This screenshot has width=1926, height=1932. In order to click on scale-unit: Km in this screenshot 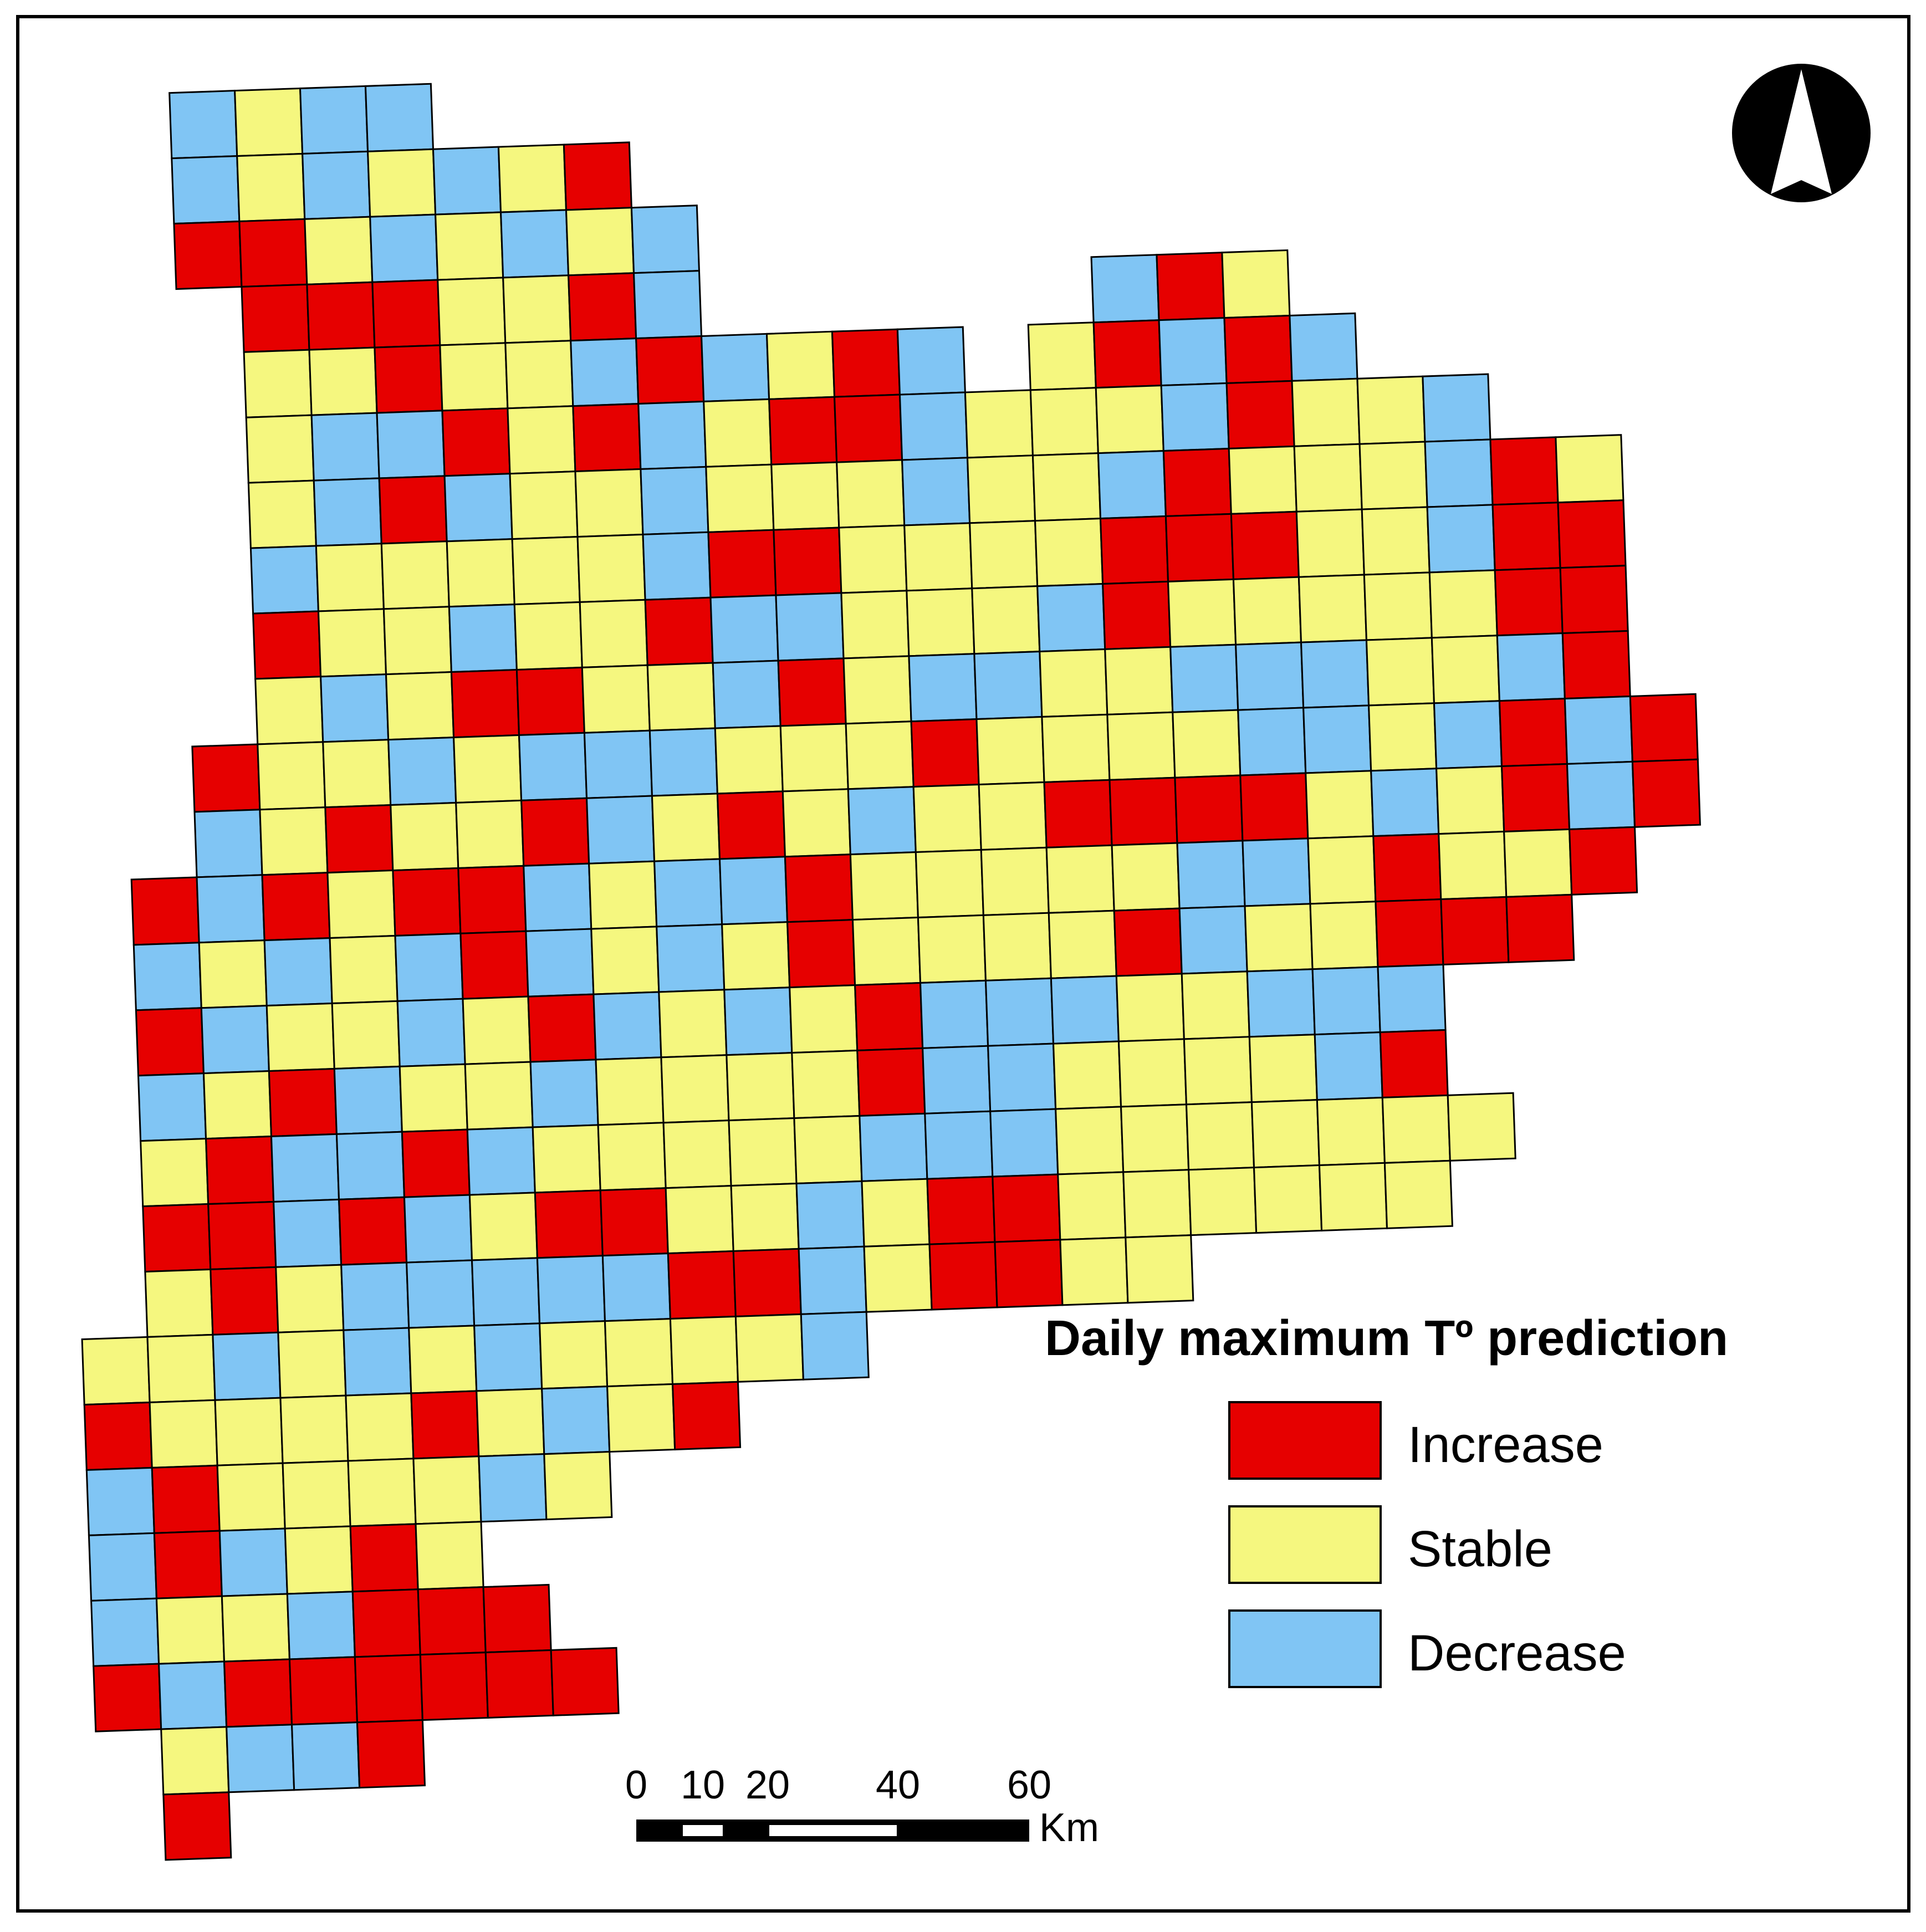, I will do `click(1069, 1828)`.